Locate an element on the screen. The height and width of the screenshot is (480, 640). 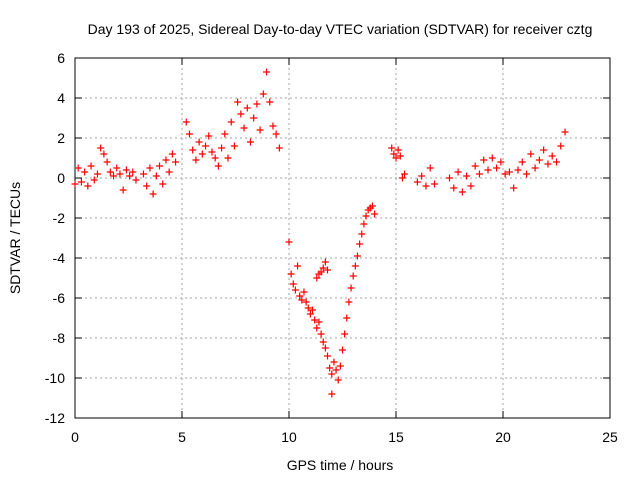
y-tick-label: -4 is located at coordinates (59, 258).